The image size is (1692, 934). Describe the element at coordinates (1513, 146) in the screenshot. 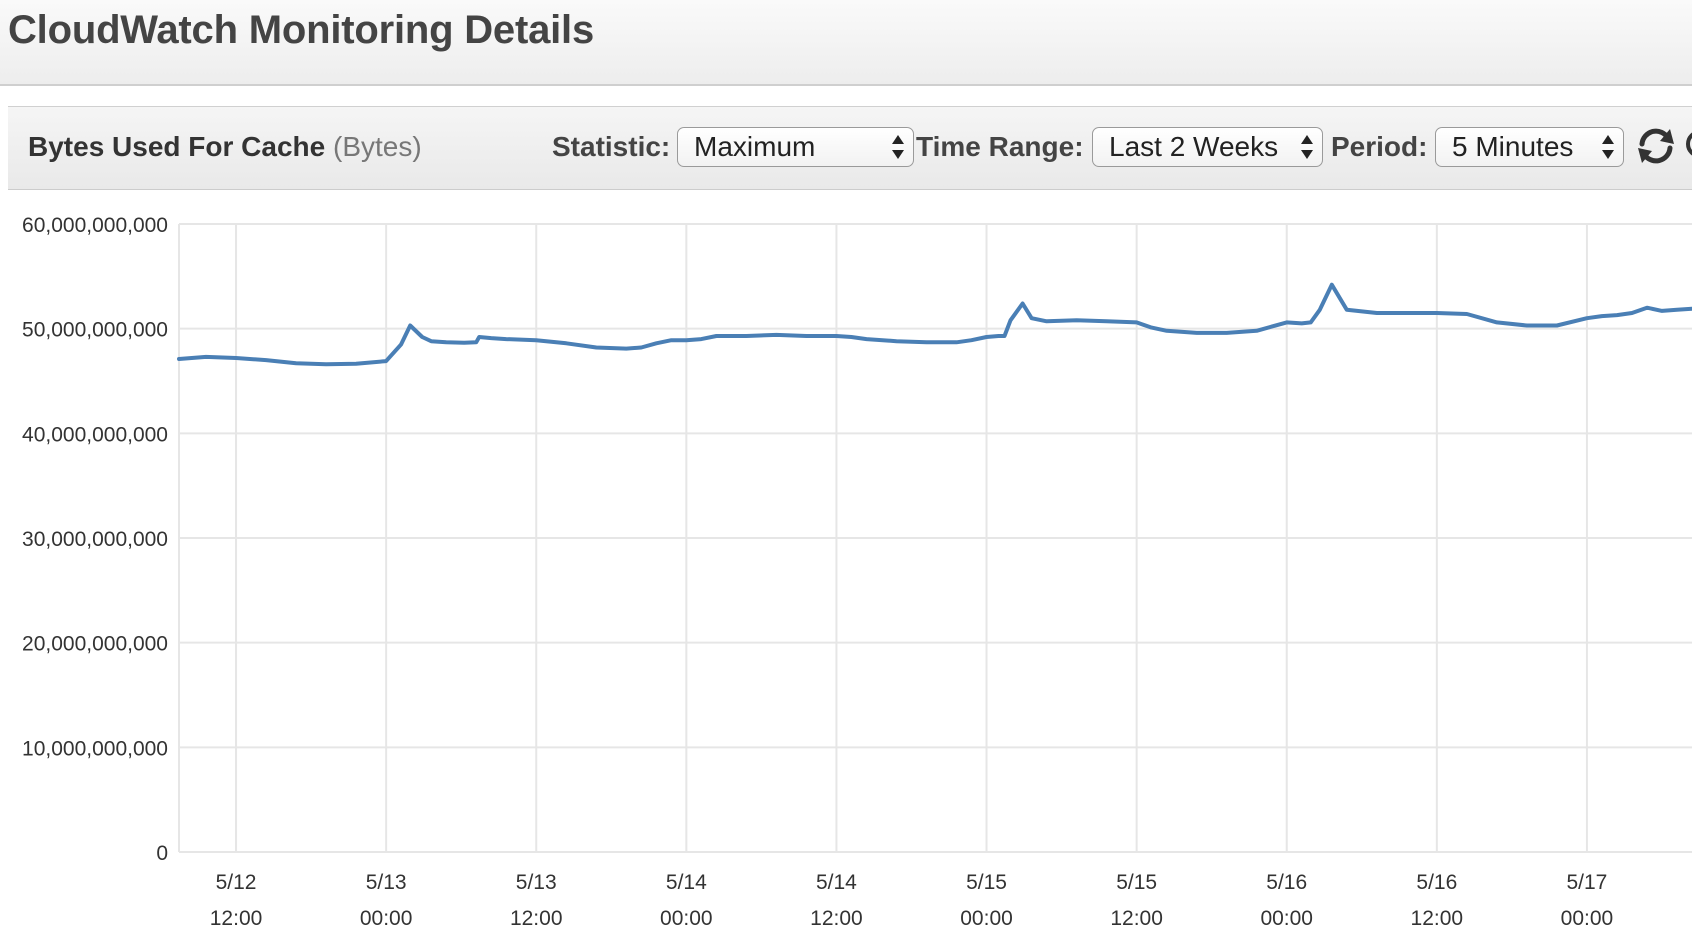

I see `period-select-value: 5 Minutes` at that location.